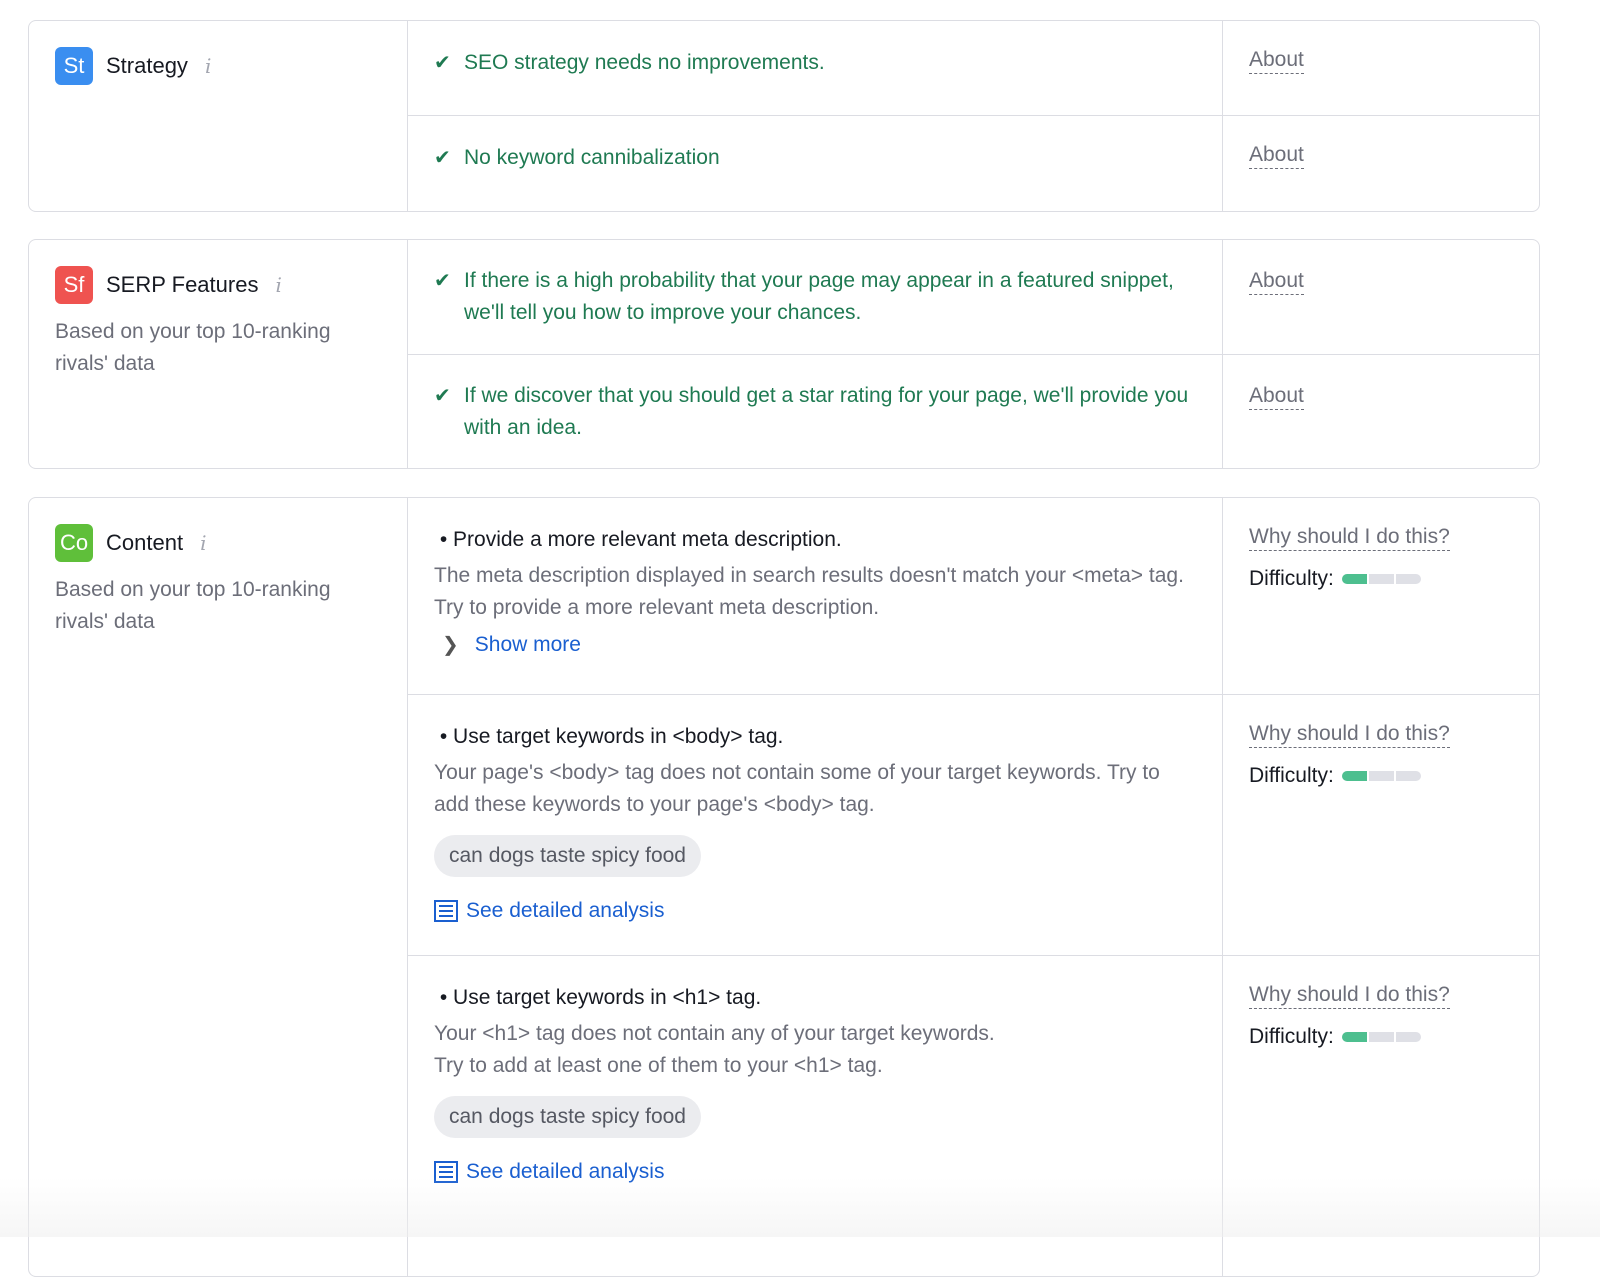 This screenshot has width=1600, height=1277. What do you see at coordinates (800, 1207) in the screenshot?
I see `bottom-fade` at bounding box center [800, 1207].